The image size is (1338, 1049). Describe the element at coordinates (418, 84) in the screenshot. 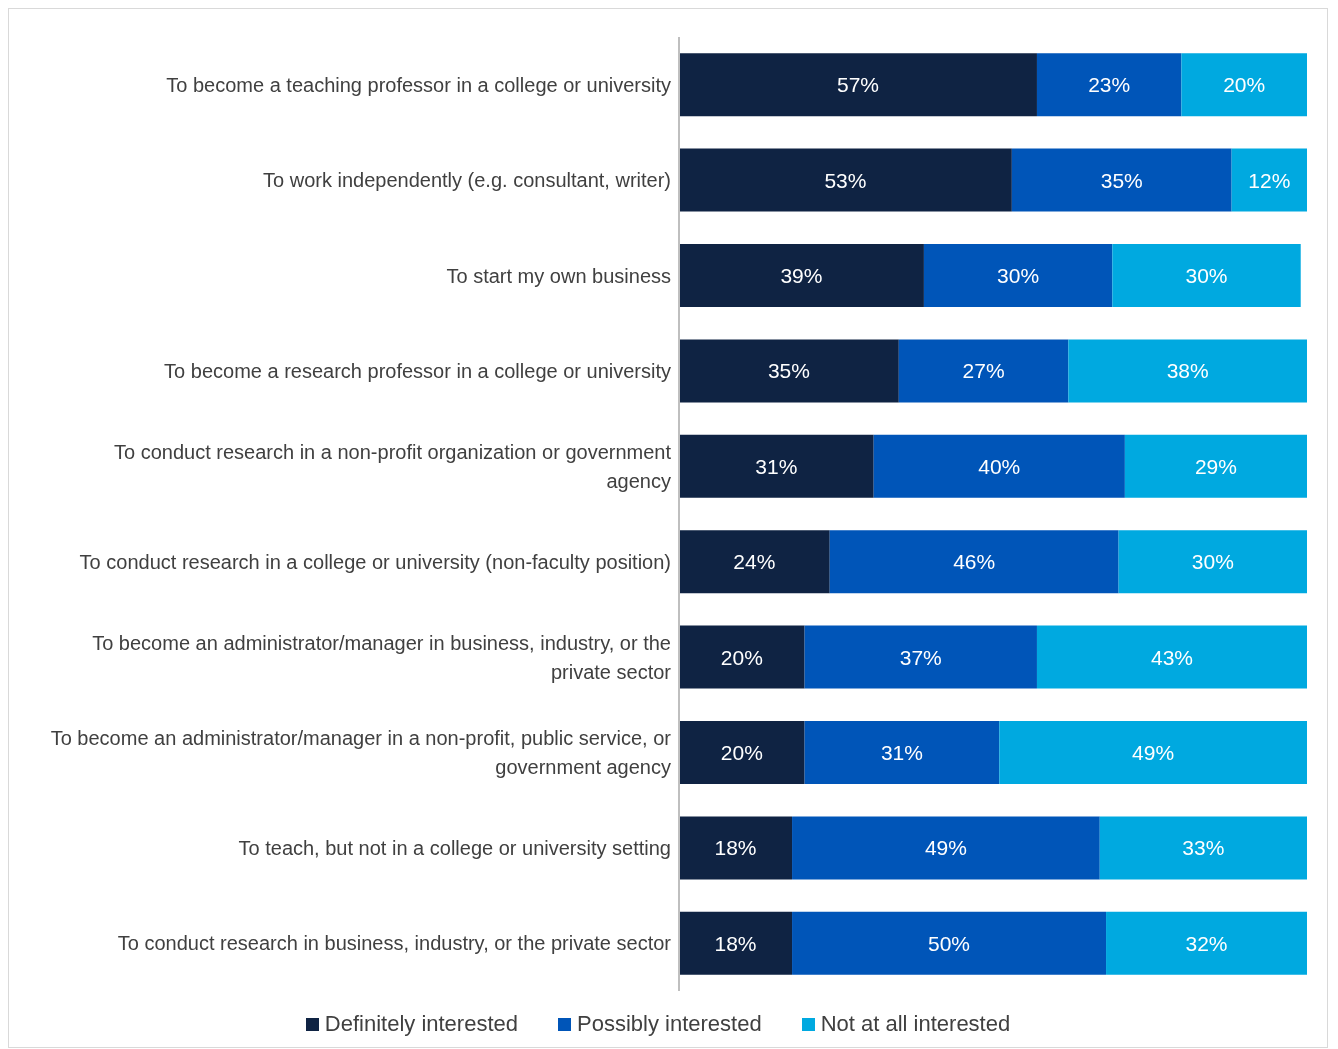

I see `y-tick-label: To become a teaching professor in a college or university` at that location.